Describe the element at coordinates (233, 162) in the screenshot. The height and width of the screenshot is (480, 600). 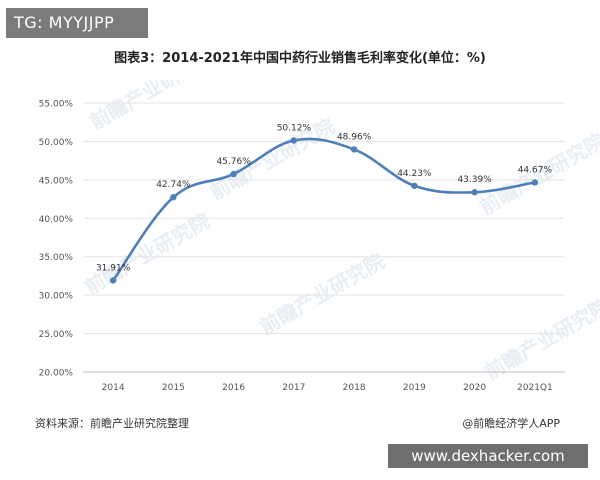
I see `data-label: 45.76%` at that location.